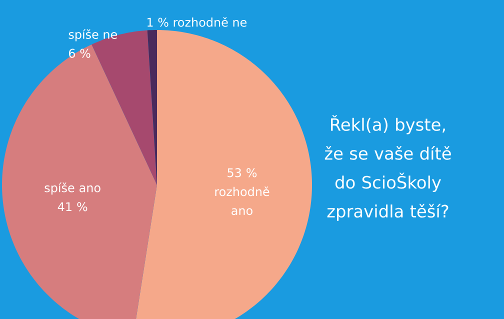 This screenshot has width=504, height=319. Describe the element at coordinates (210, 22) in the screenshot. I see `slice-label: rozhodně ne` at that location.